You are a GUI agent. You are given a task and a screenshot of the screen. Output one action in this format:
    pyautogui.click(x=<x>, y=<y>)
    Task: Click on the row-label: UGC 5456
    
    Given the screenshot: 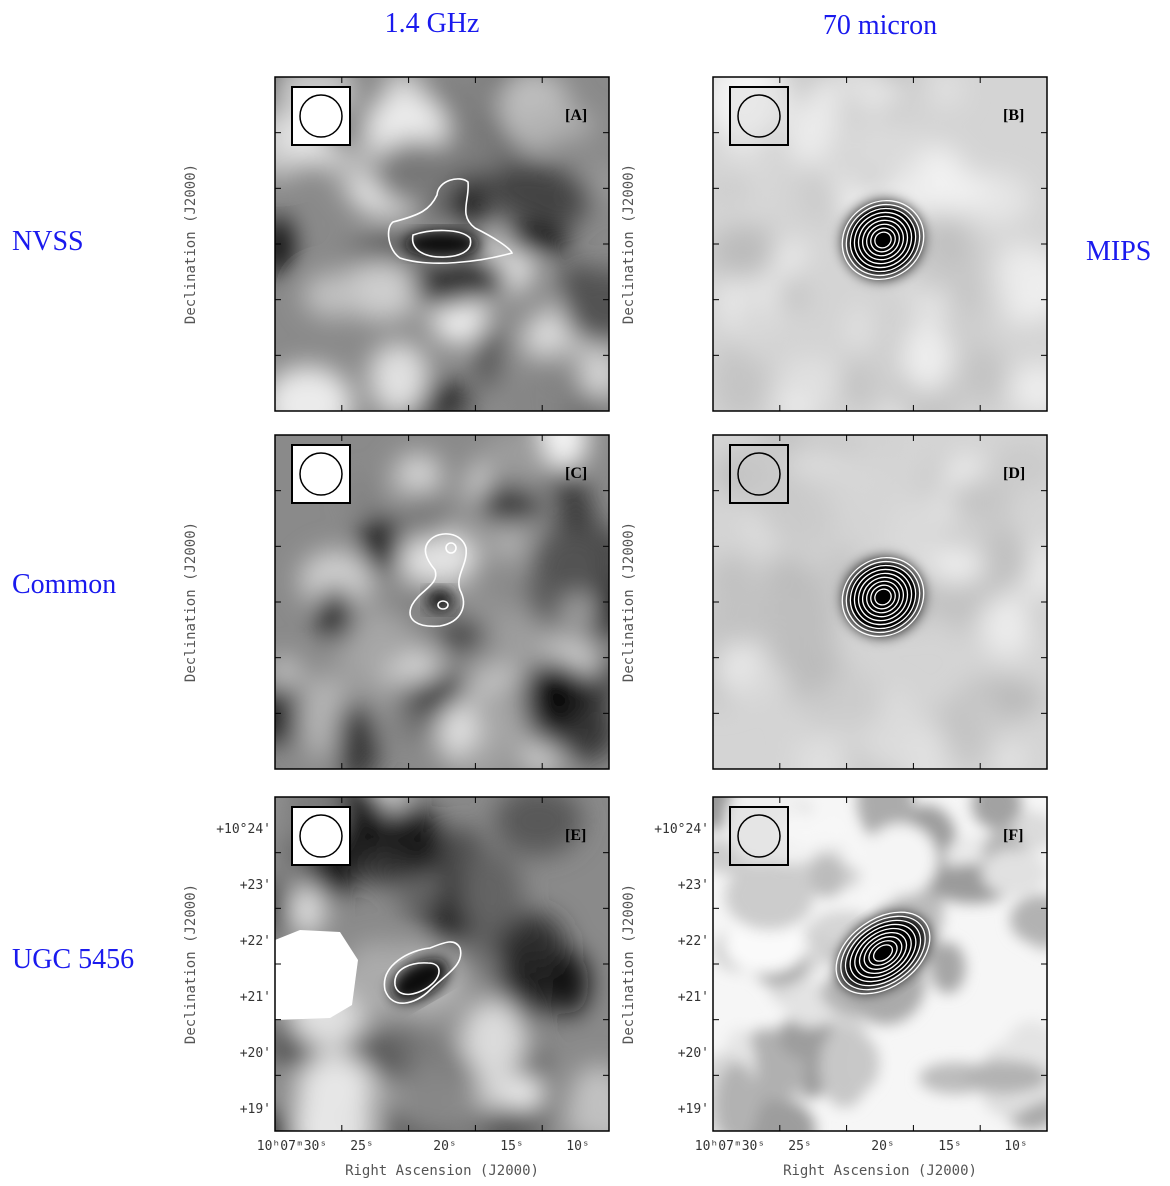 What is the action you would take?
    pyautogui.click(x=73, y=959)
    